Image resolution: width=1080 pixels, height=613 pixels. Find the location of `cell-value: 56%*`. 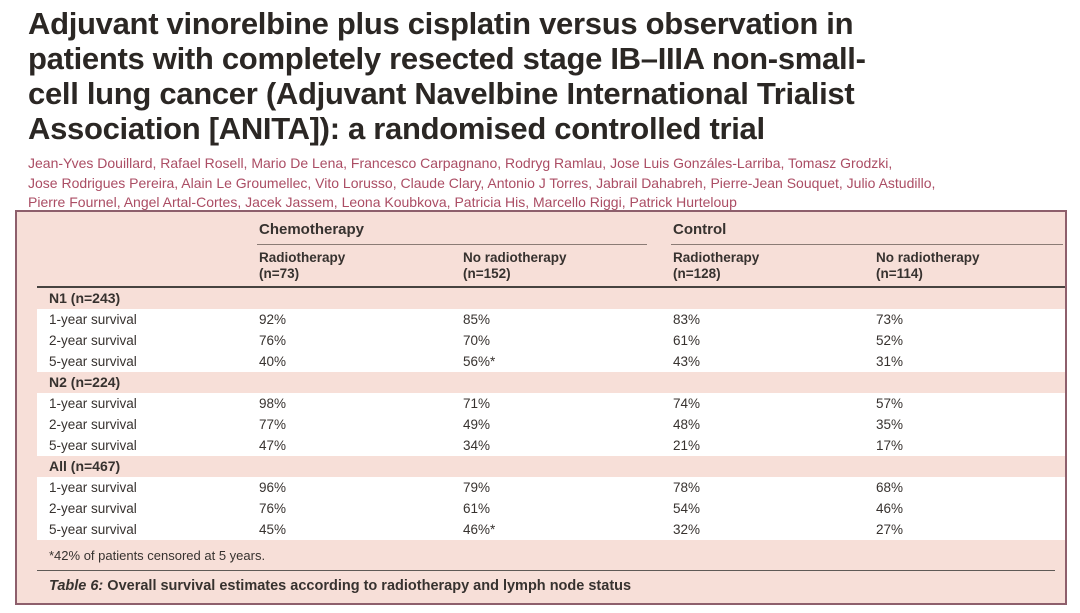

cell-value: 56%* is located at coordinates (566, 361).